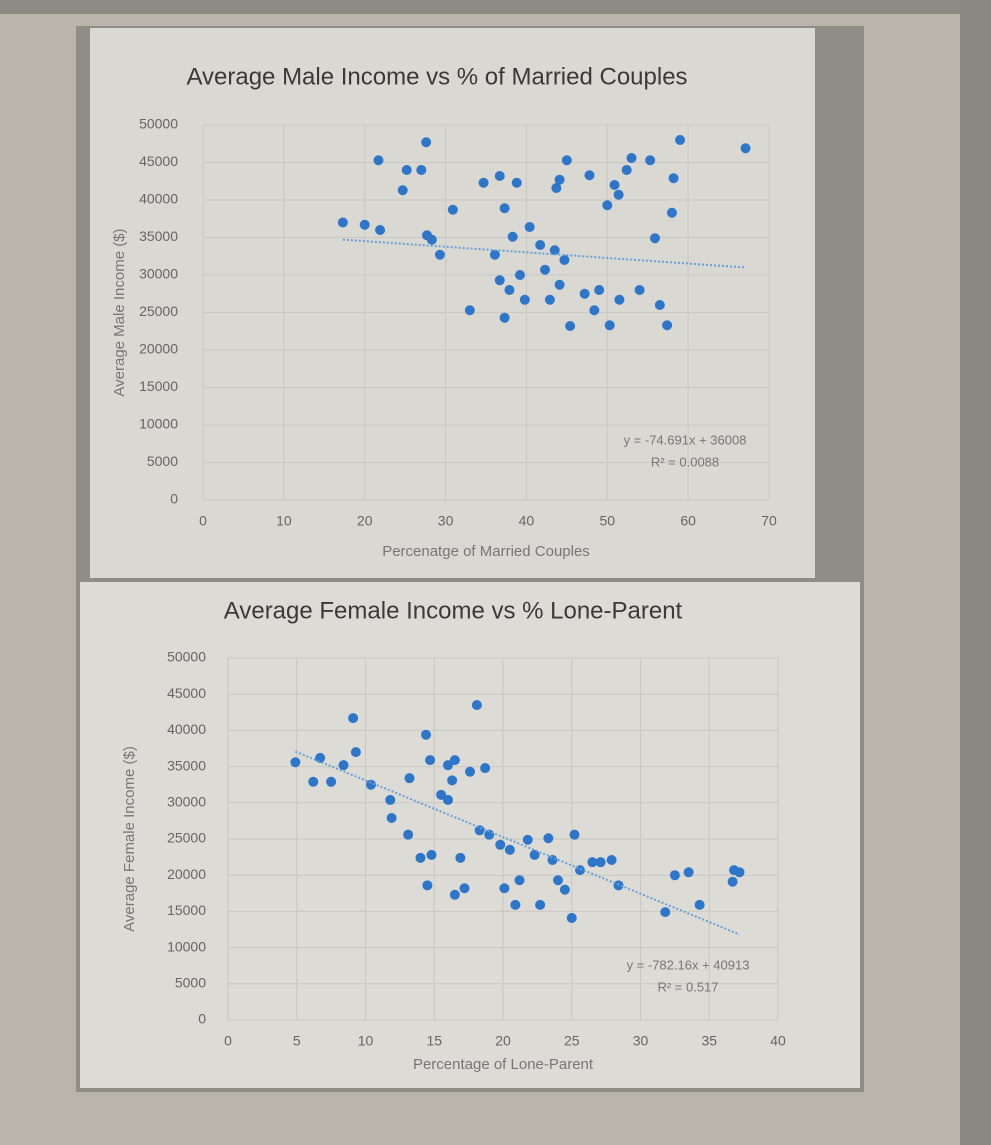 This screenshot has width=991, height=1145. Describe the element at coordinates (687, 986) in the screenshot. I see `trendline-r2: R² = 0.517` at that location.